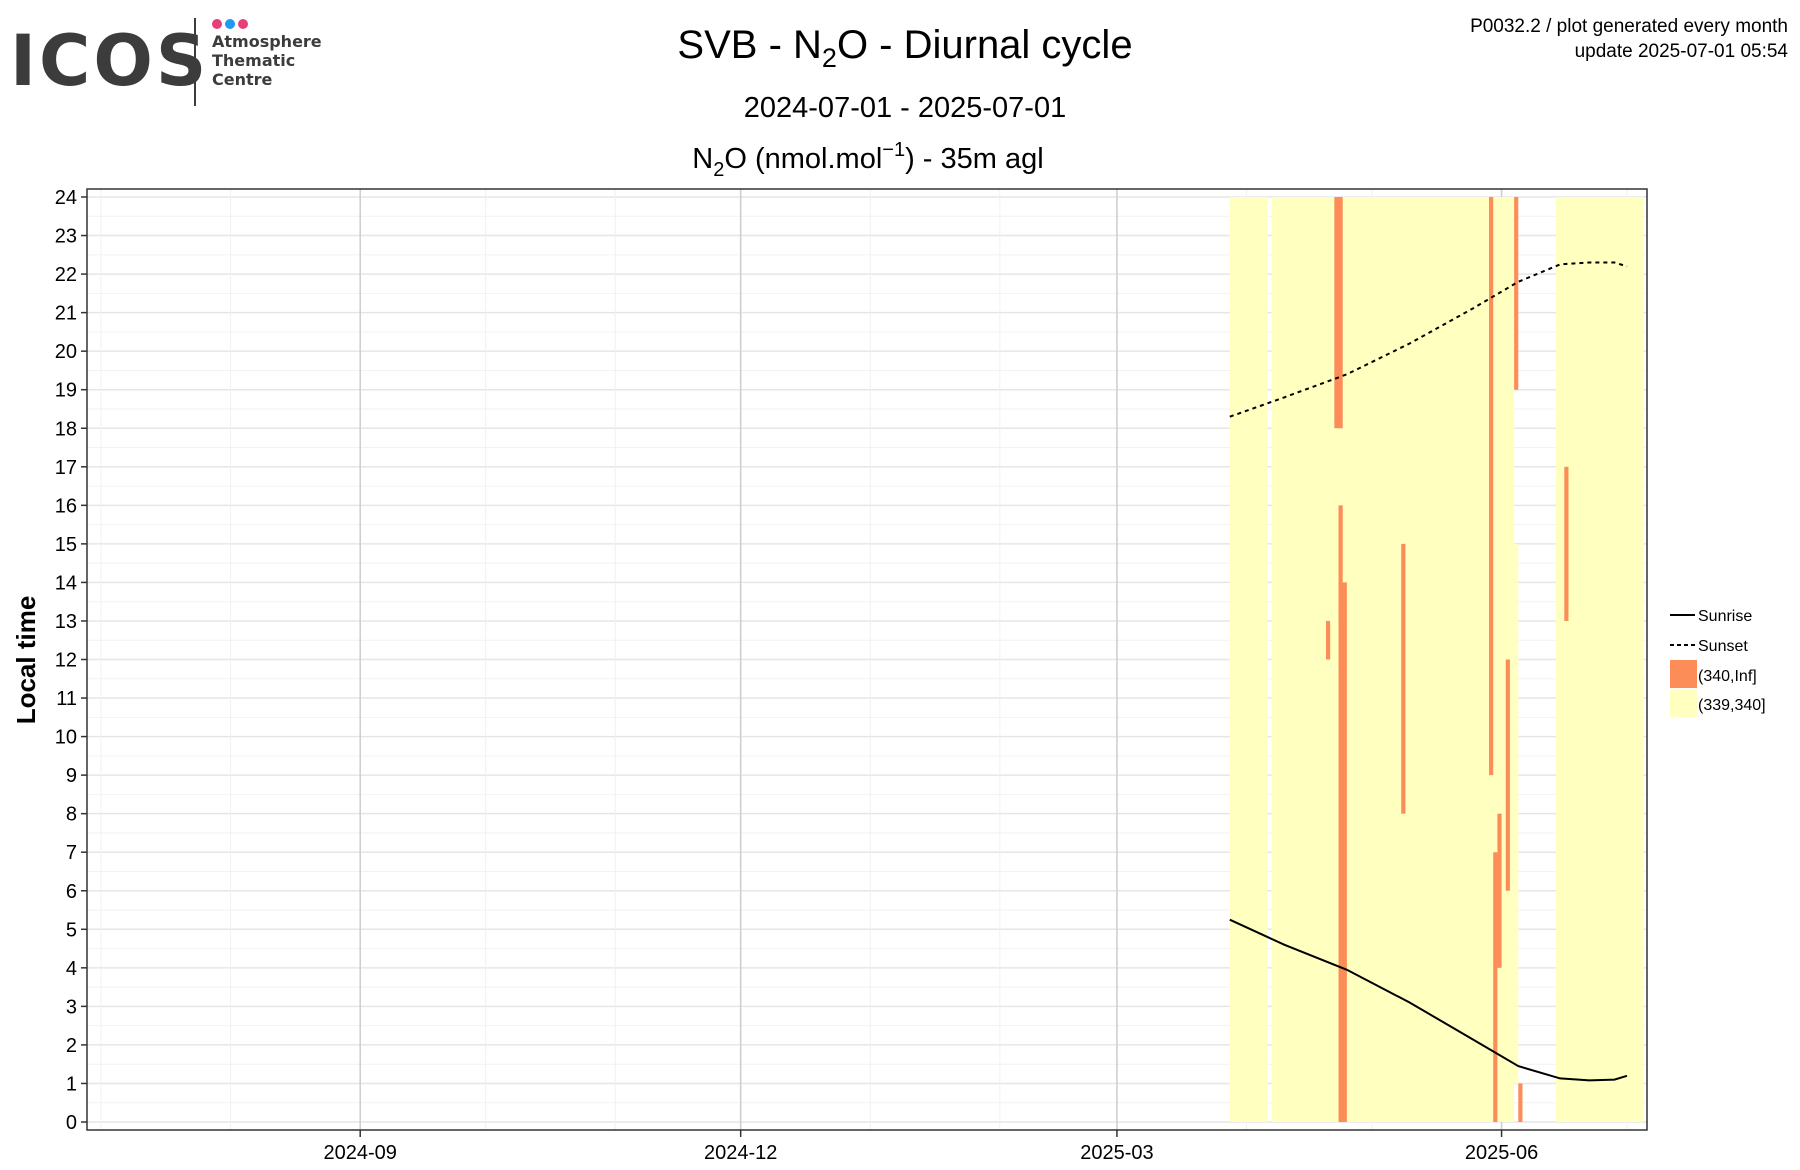 This screenshot has width=1800, height=1170. Describe the element at coordinates (66, 468) in the screenshot. I see `y-tick-label: 17` at that location.